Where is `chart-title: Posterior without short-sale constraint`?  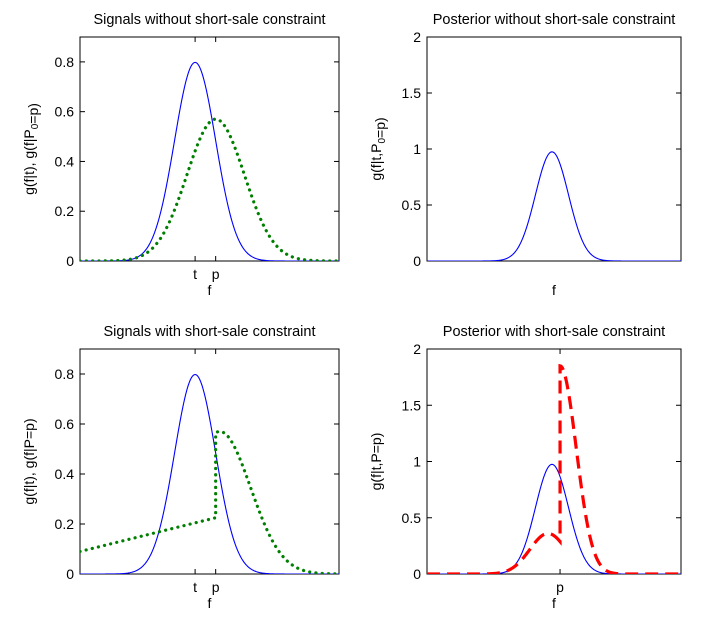 chart-title: Posterior without short-sale constraint is located at coordinates (554, 20).